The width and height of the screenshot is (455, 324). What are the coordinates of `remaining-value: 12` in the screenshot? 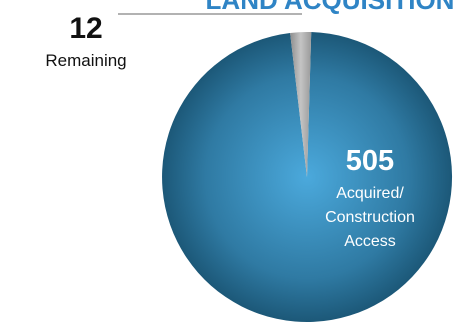 It's located at (85, 28).